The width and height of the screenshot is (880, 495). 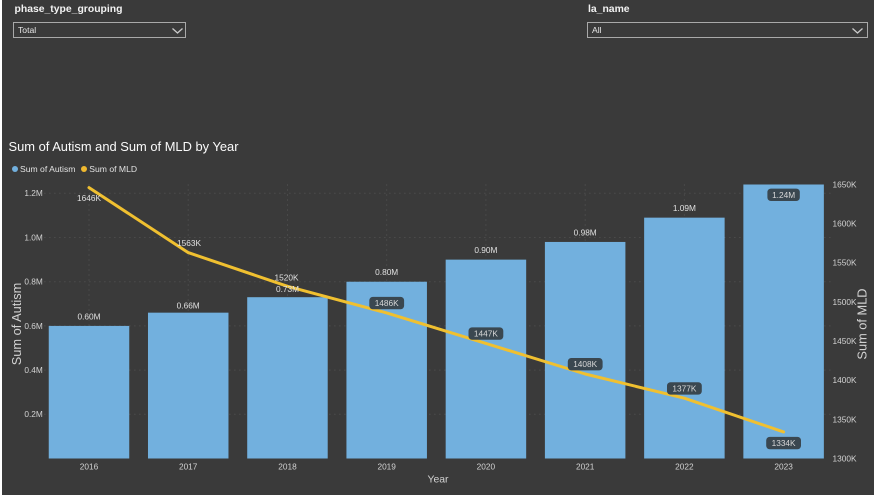 What do you see at coordinates (845, 380) in the screenshot?
I see `svg-text: 1400K` at bounding box center [845, 380].